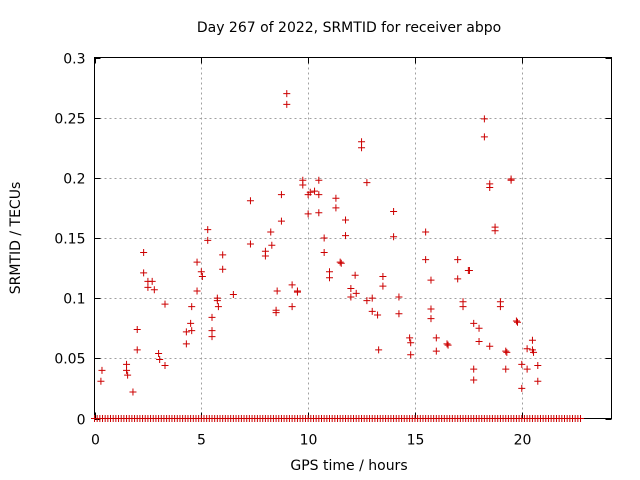  Describe the element at coordinates (74, 300) in the screenshot. I see `y-tick-label: 0.1` at that location.